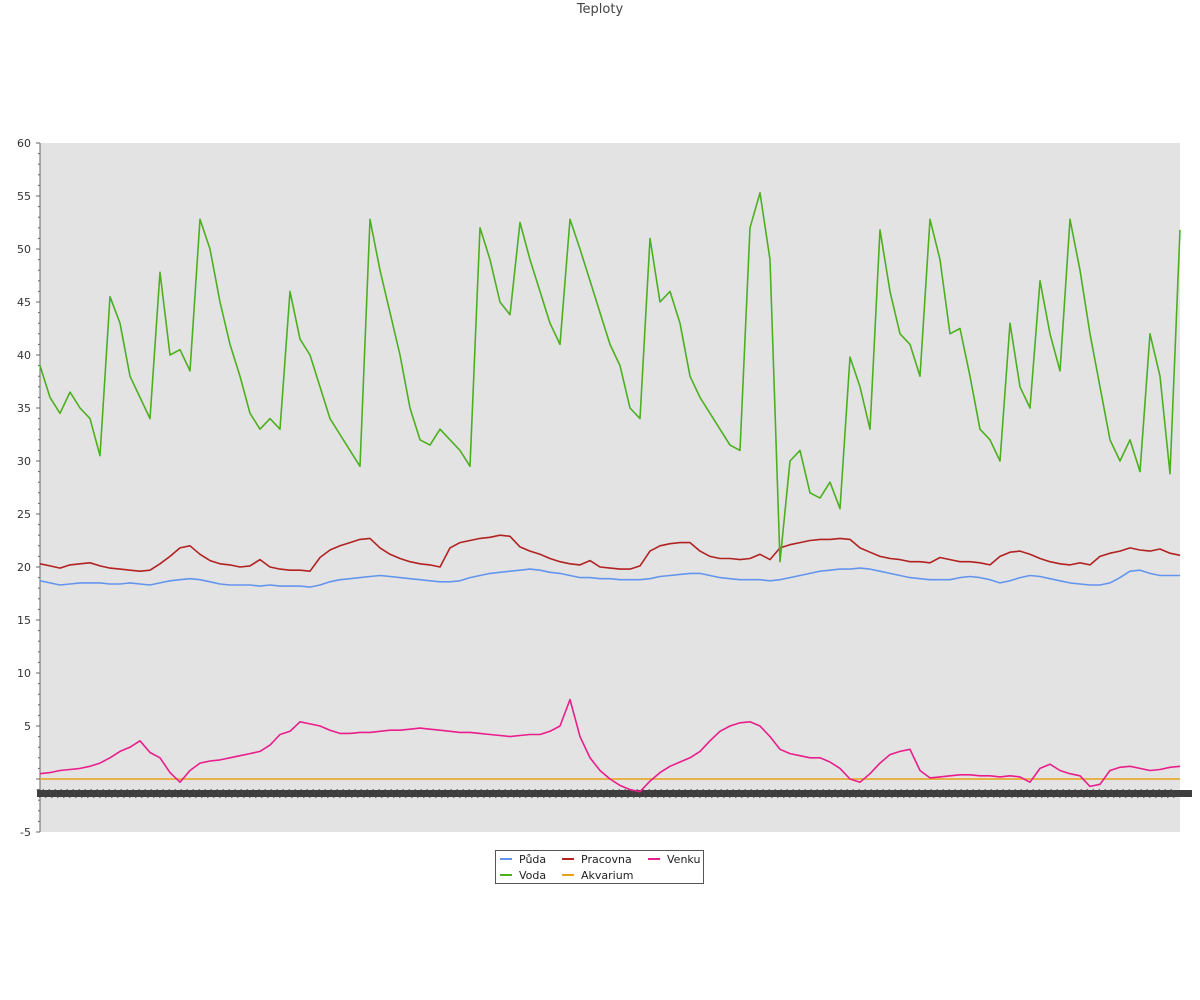 The height and width of the screenshot is (1000, 1200). I want to click on y-tick-label: 15, so click(24, 620).